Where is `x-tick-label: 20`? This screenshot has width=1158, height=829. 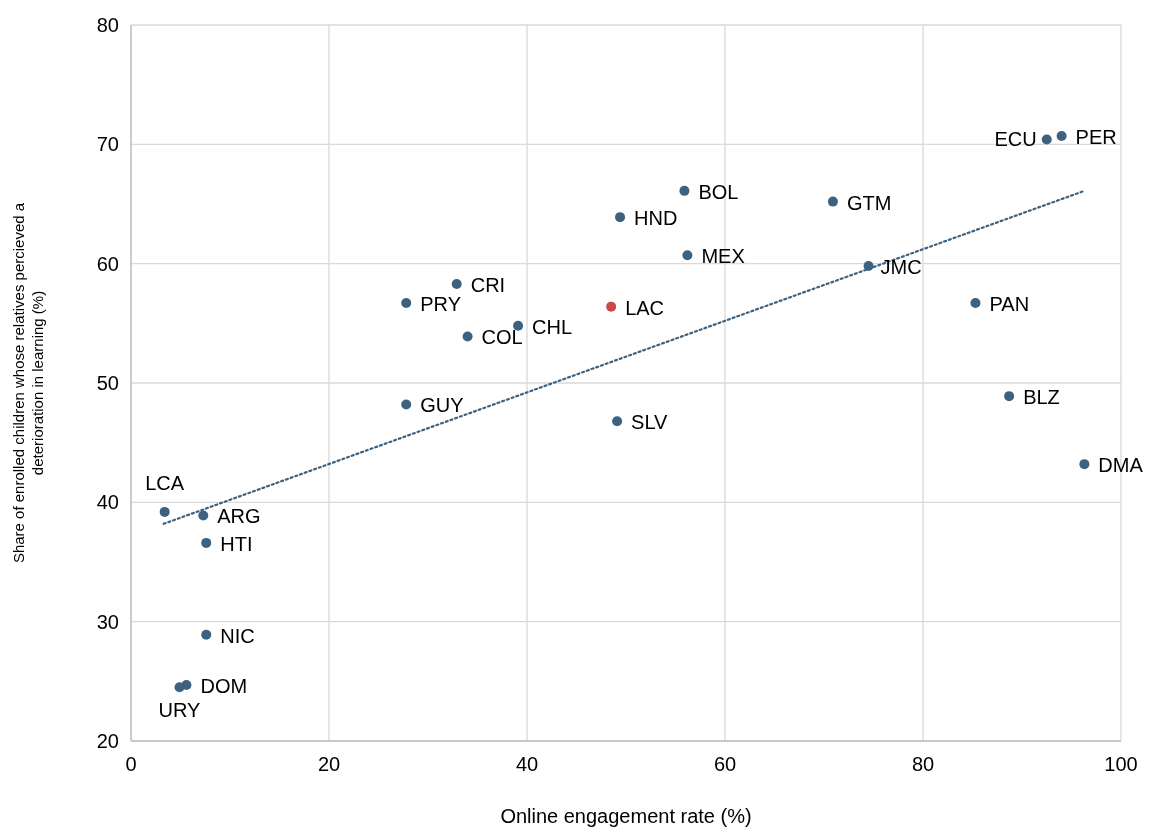 x-tick-label: 20 is located at coordinates (329, 764).